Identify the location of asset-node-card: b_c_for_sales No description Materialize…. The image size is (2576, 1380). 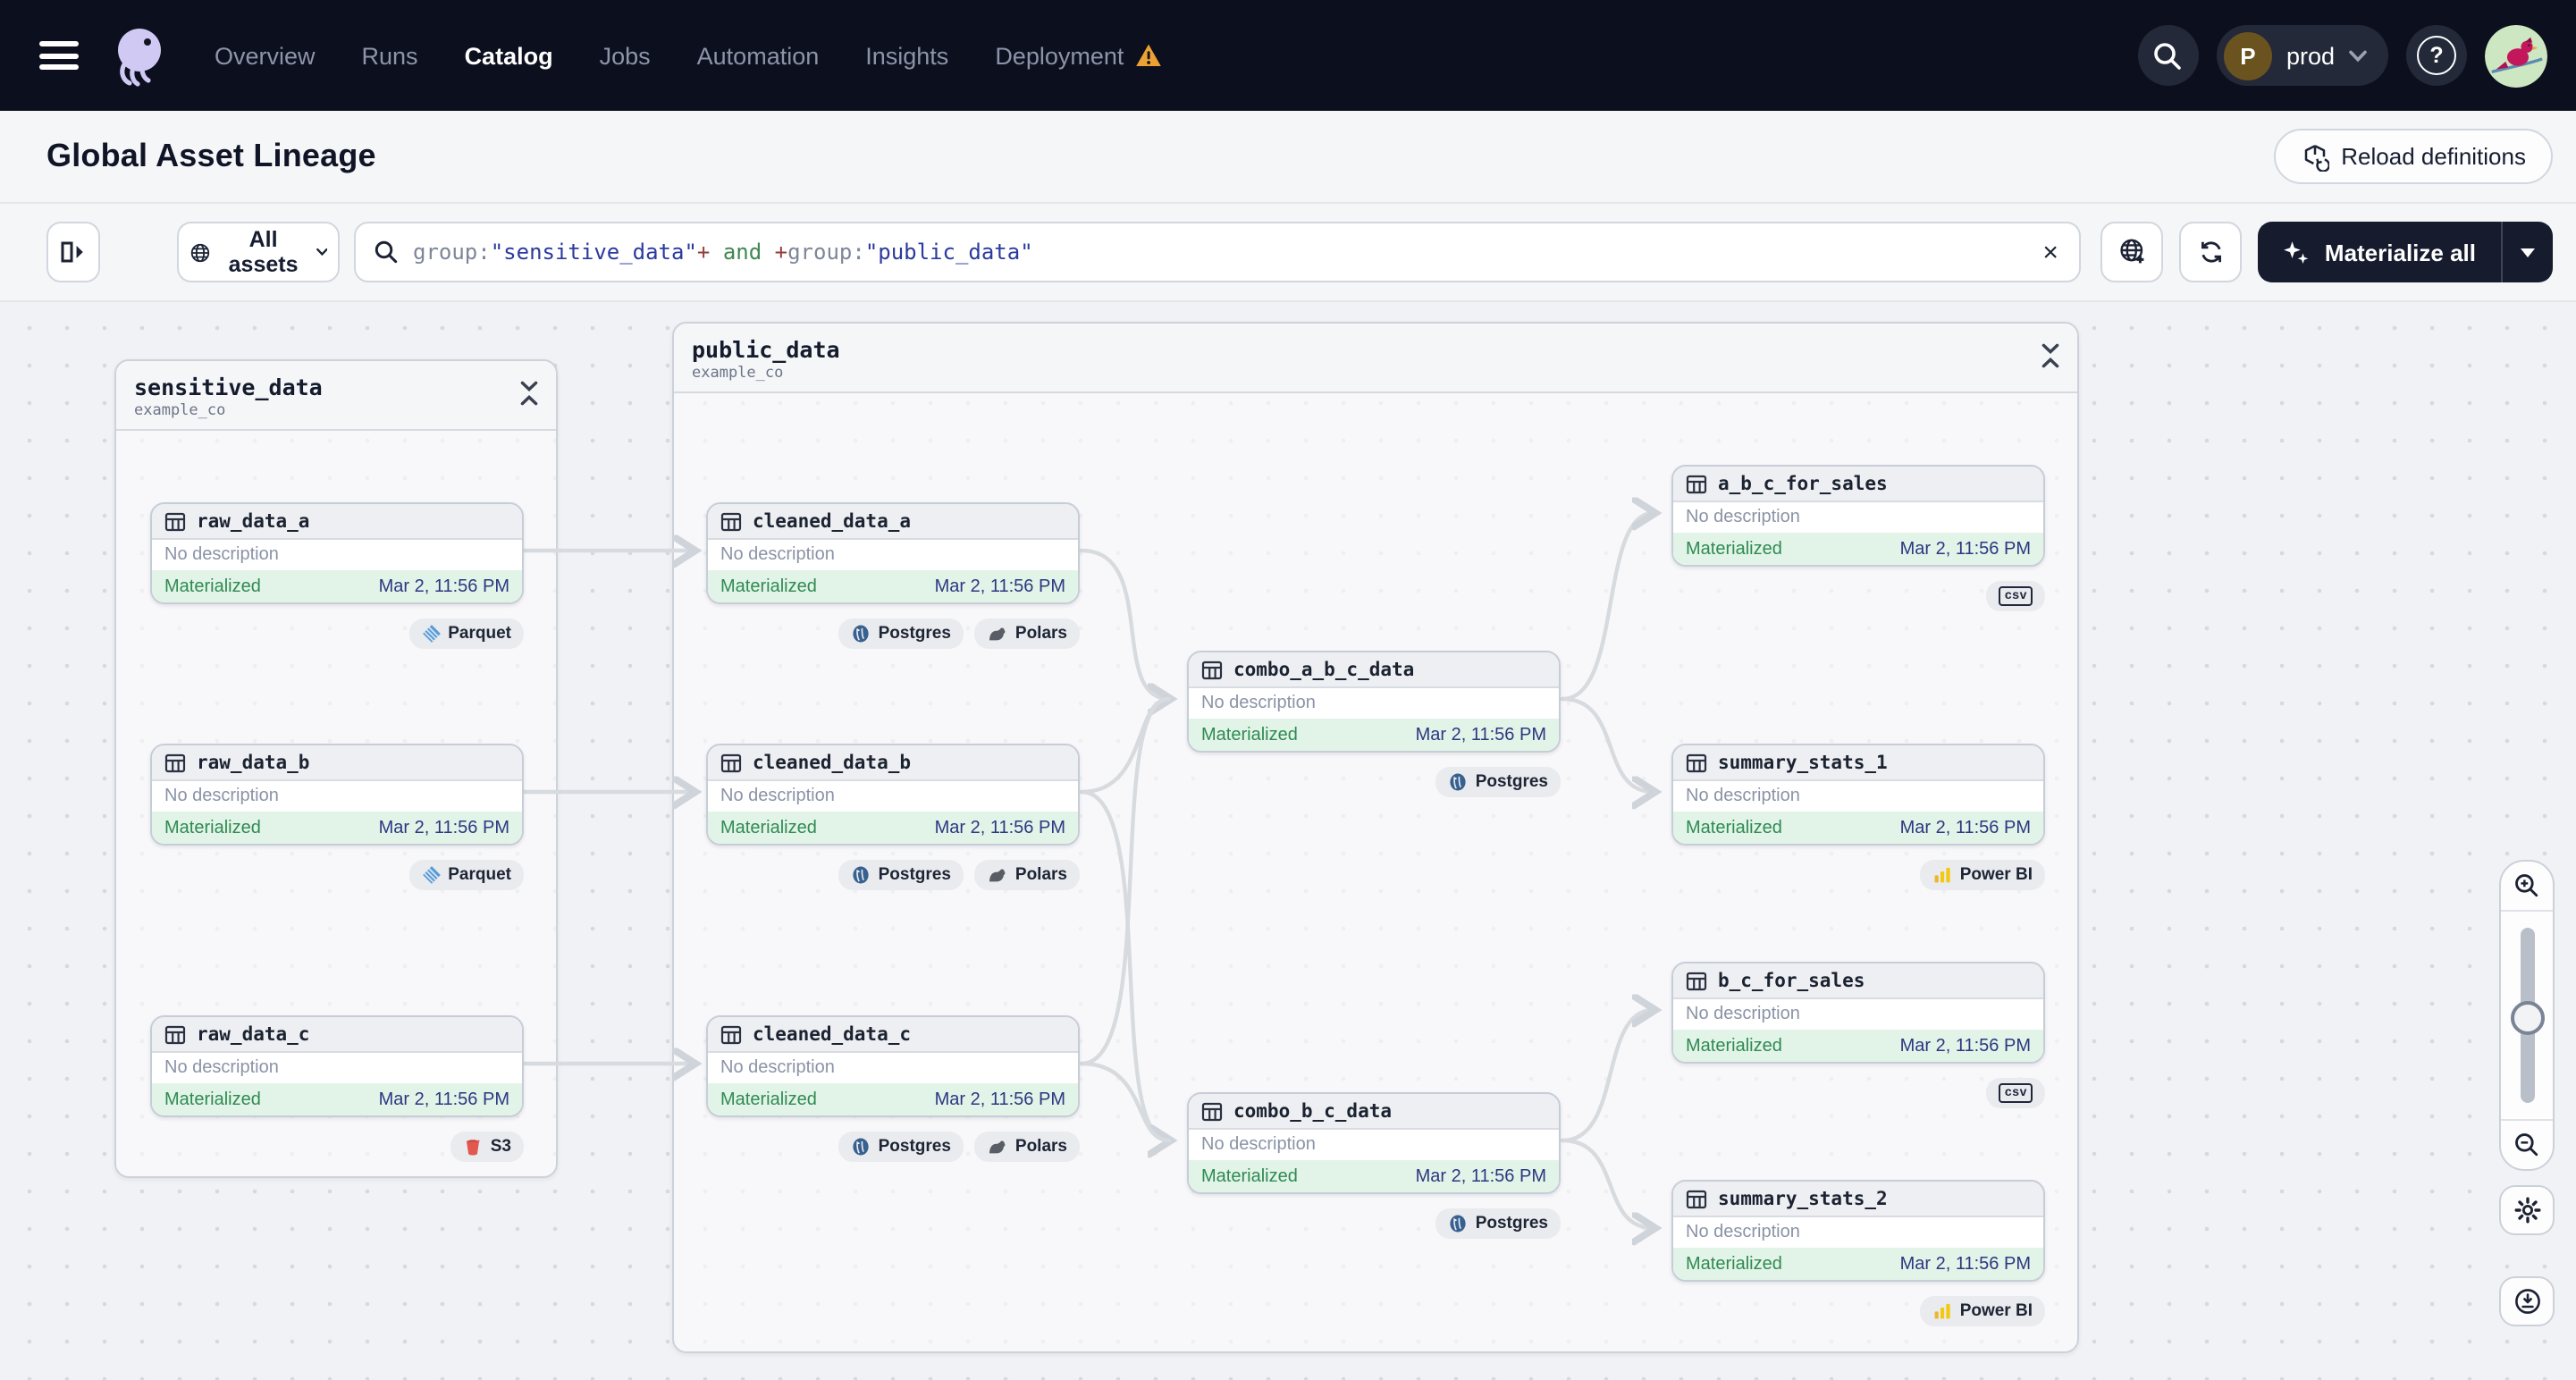
(1858, 1013).